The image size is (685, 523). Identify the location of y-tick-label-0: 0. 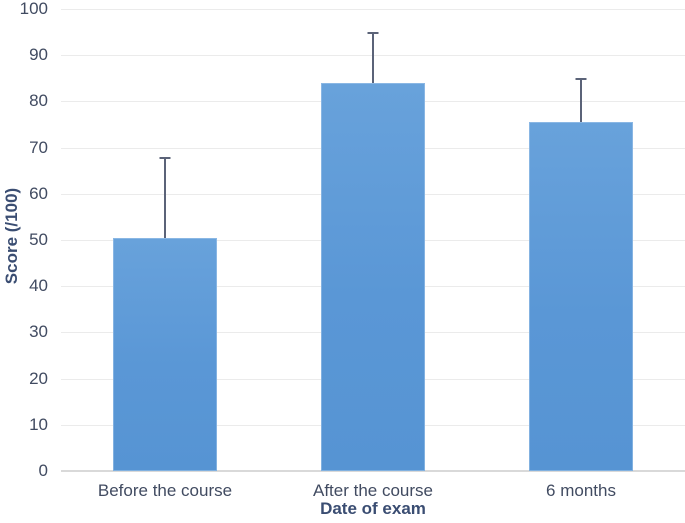
(43, 470).